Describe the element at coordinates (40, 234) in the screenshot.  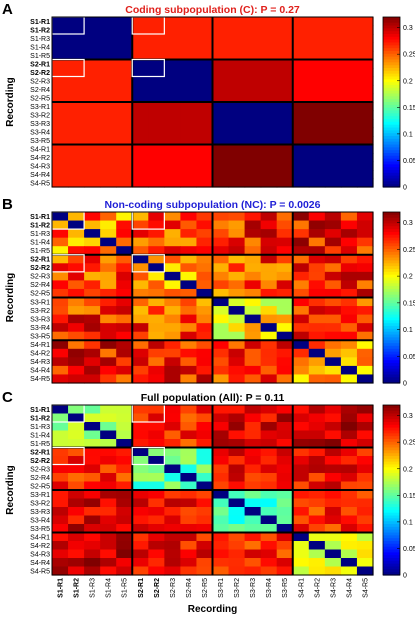
I see `y-tick-label: S1-R3` at that location.